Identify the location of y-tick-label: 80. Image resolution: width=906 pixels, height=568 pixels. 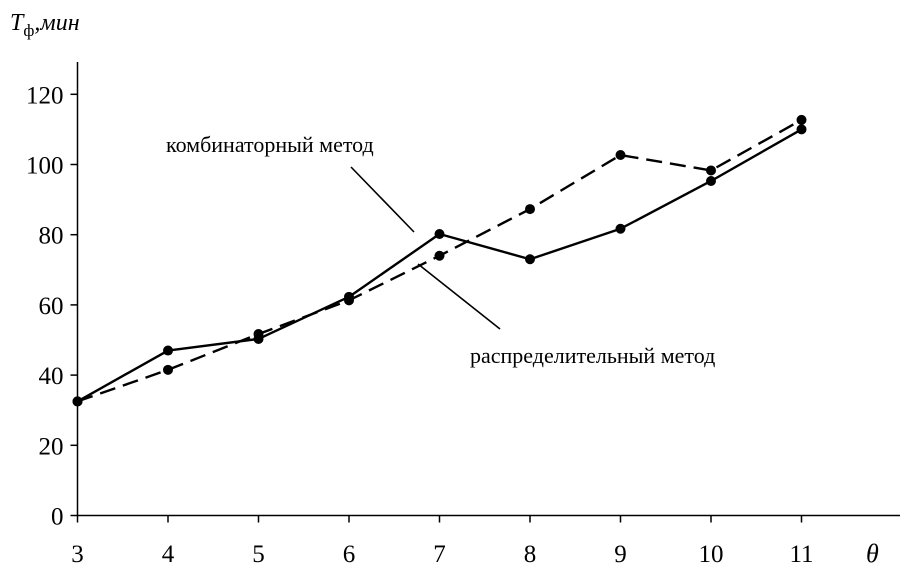
(51, 236).